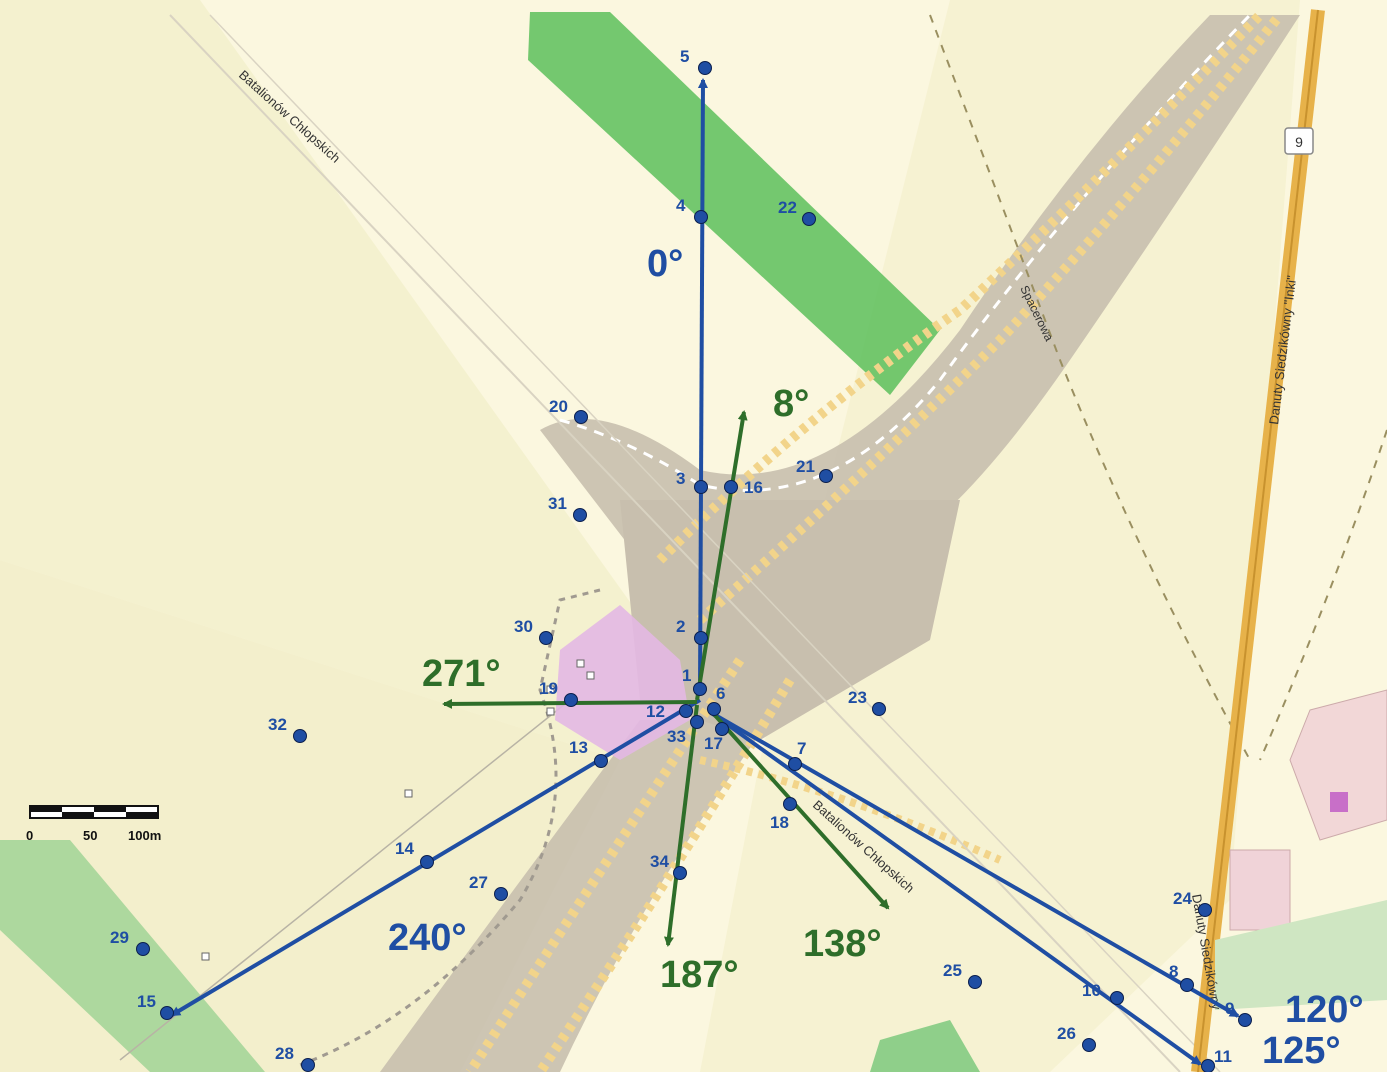 Image resolution: width=1387 pixels, height=1072 pixels. I want to click on arterial-road-edge, so click(1258, 540).